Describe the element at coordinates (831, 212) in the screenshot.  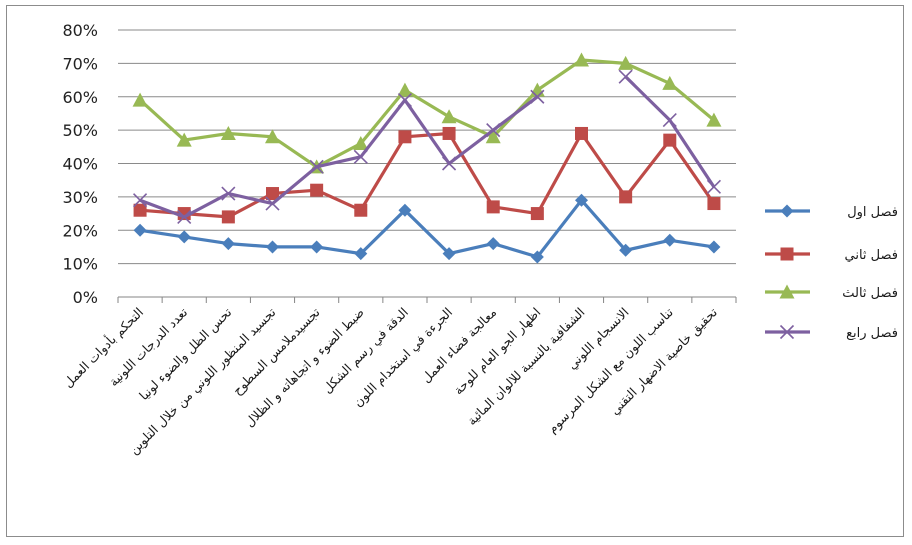
I see `legend-item-1: فصل اول` at that location.